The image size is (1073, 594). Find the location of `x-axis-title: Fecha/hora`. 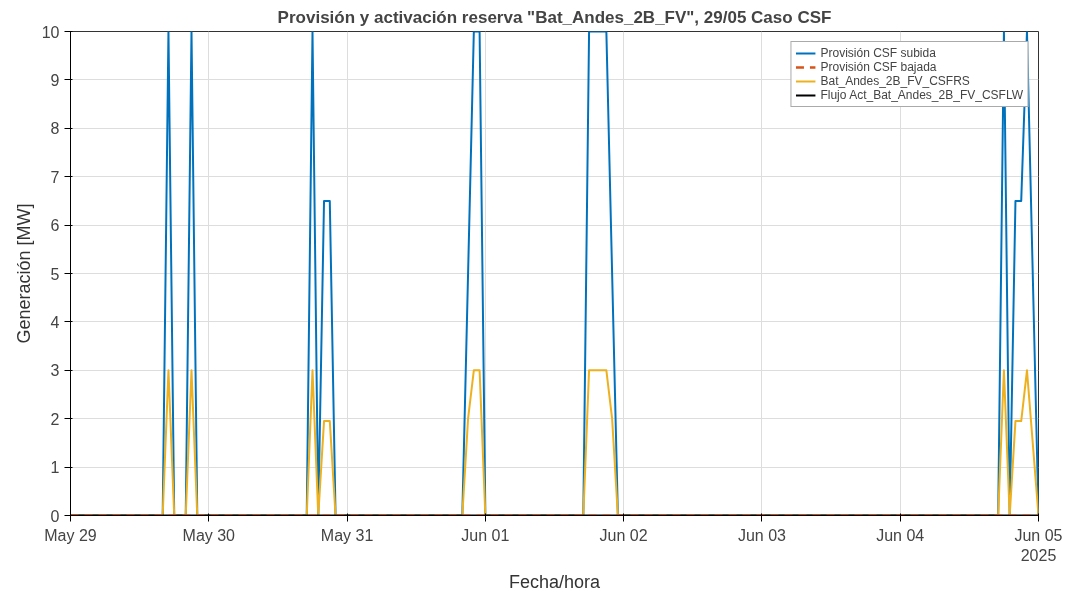

x-axis-title: Fecha/hora is located at coordinates (555, 581).